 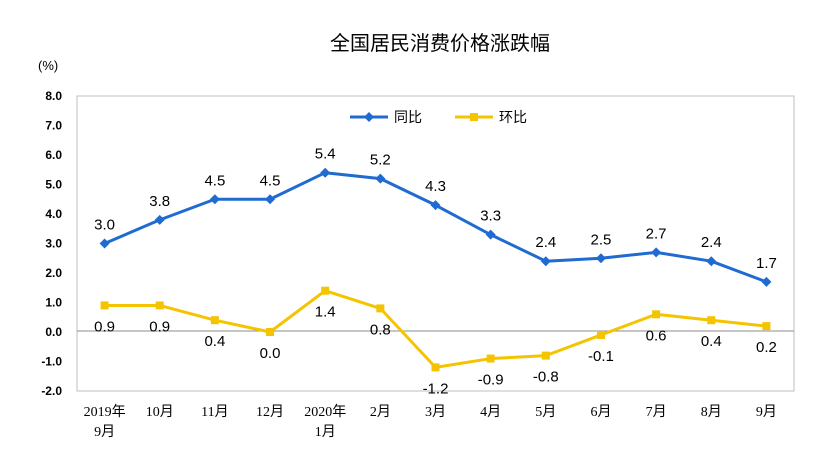 I want to click on data-label-yoy: 1.7, so click(x=766, y=263).